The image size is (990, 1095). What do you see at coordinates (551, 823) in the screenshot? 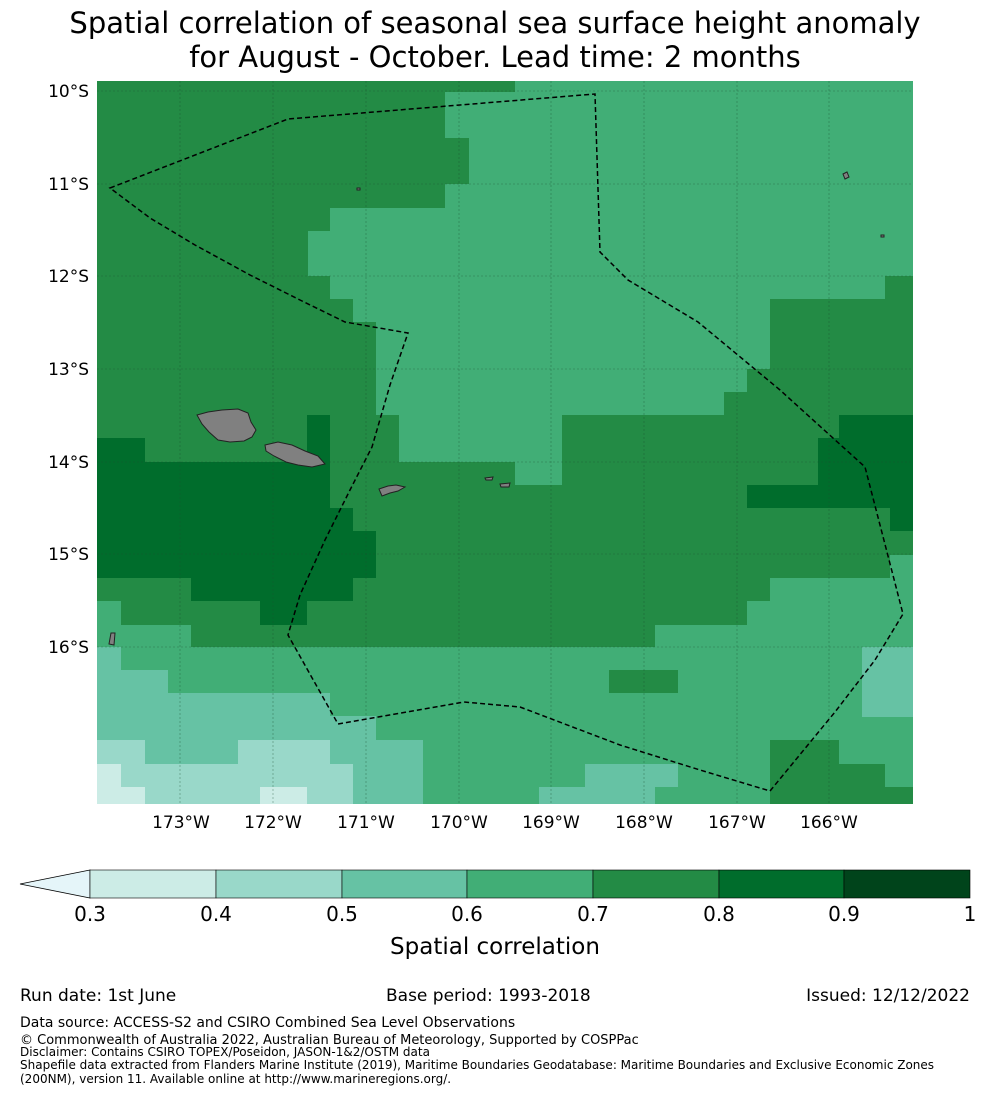
I see `lon-label: 169°W` at bounding box center [551, 823].